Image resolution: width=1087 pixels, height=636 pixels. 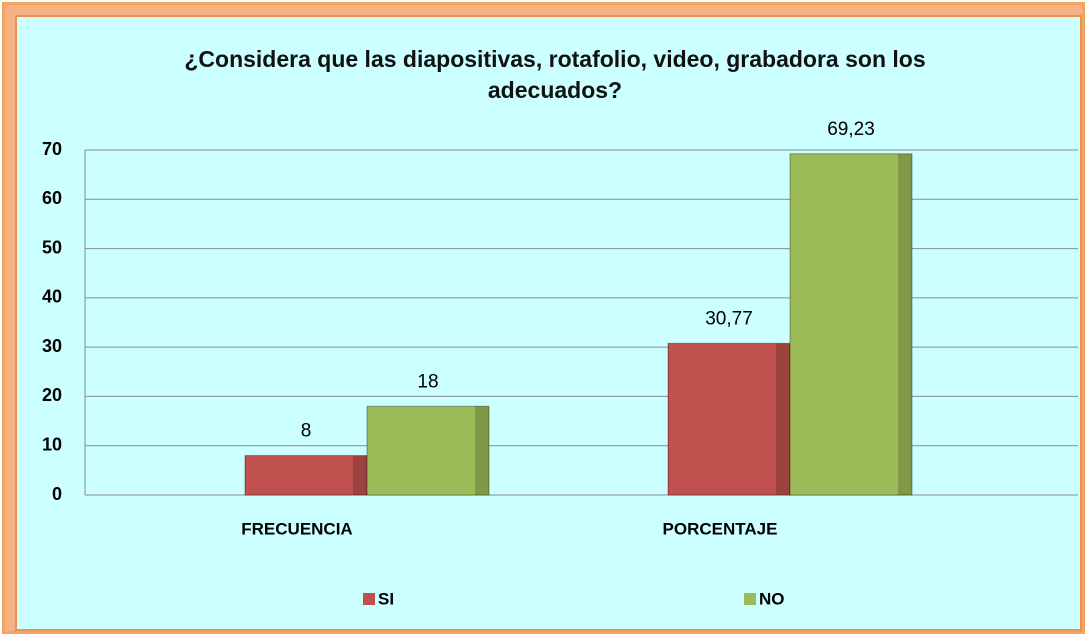 I want to click on x-tick-label: FRECUENCIA, so click(x=296, y=528).